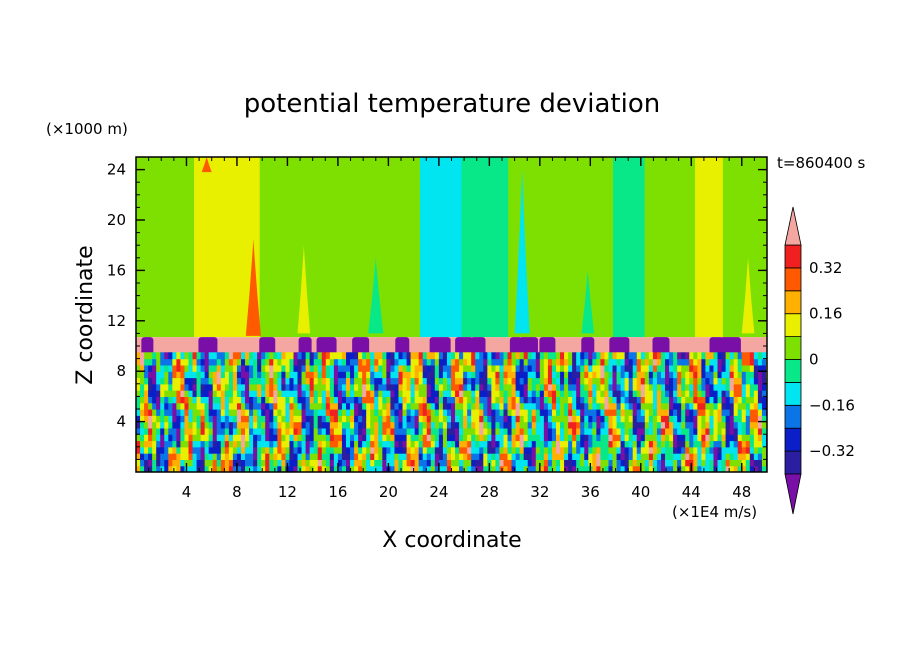 This screenshot has width=904, height=654. Describe the element at coordinates (304, 289) in the screenshot. I see `upper-feature` at that location.